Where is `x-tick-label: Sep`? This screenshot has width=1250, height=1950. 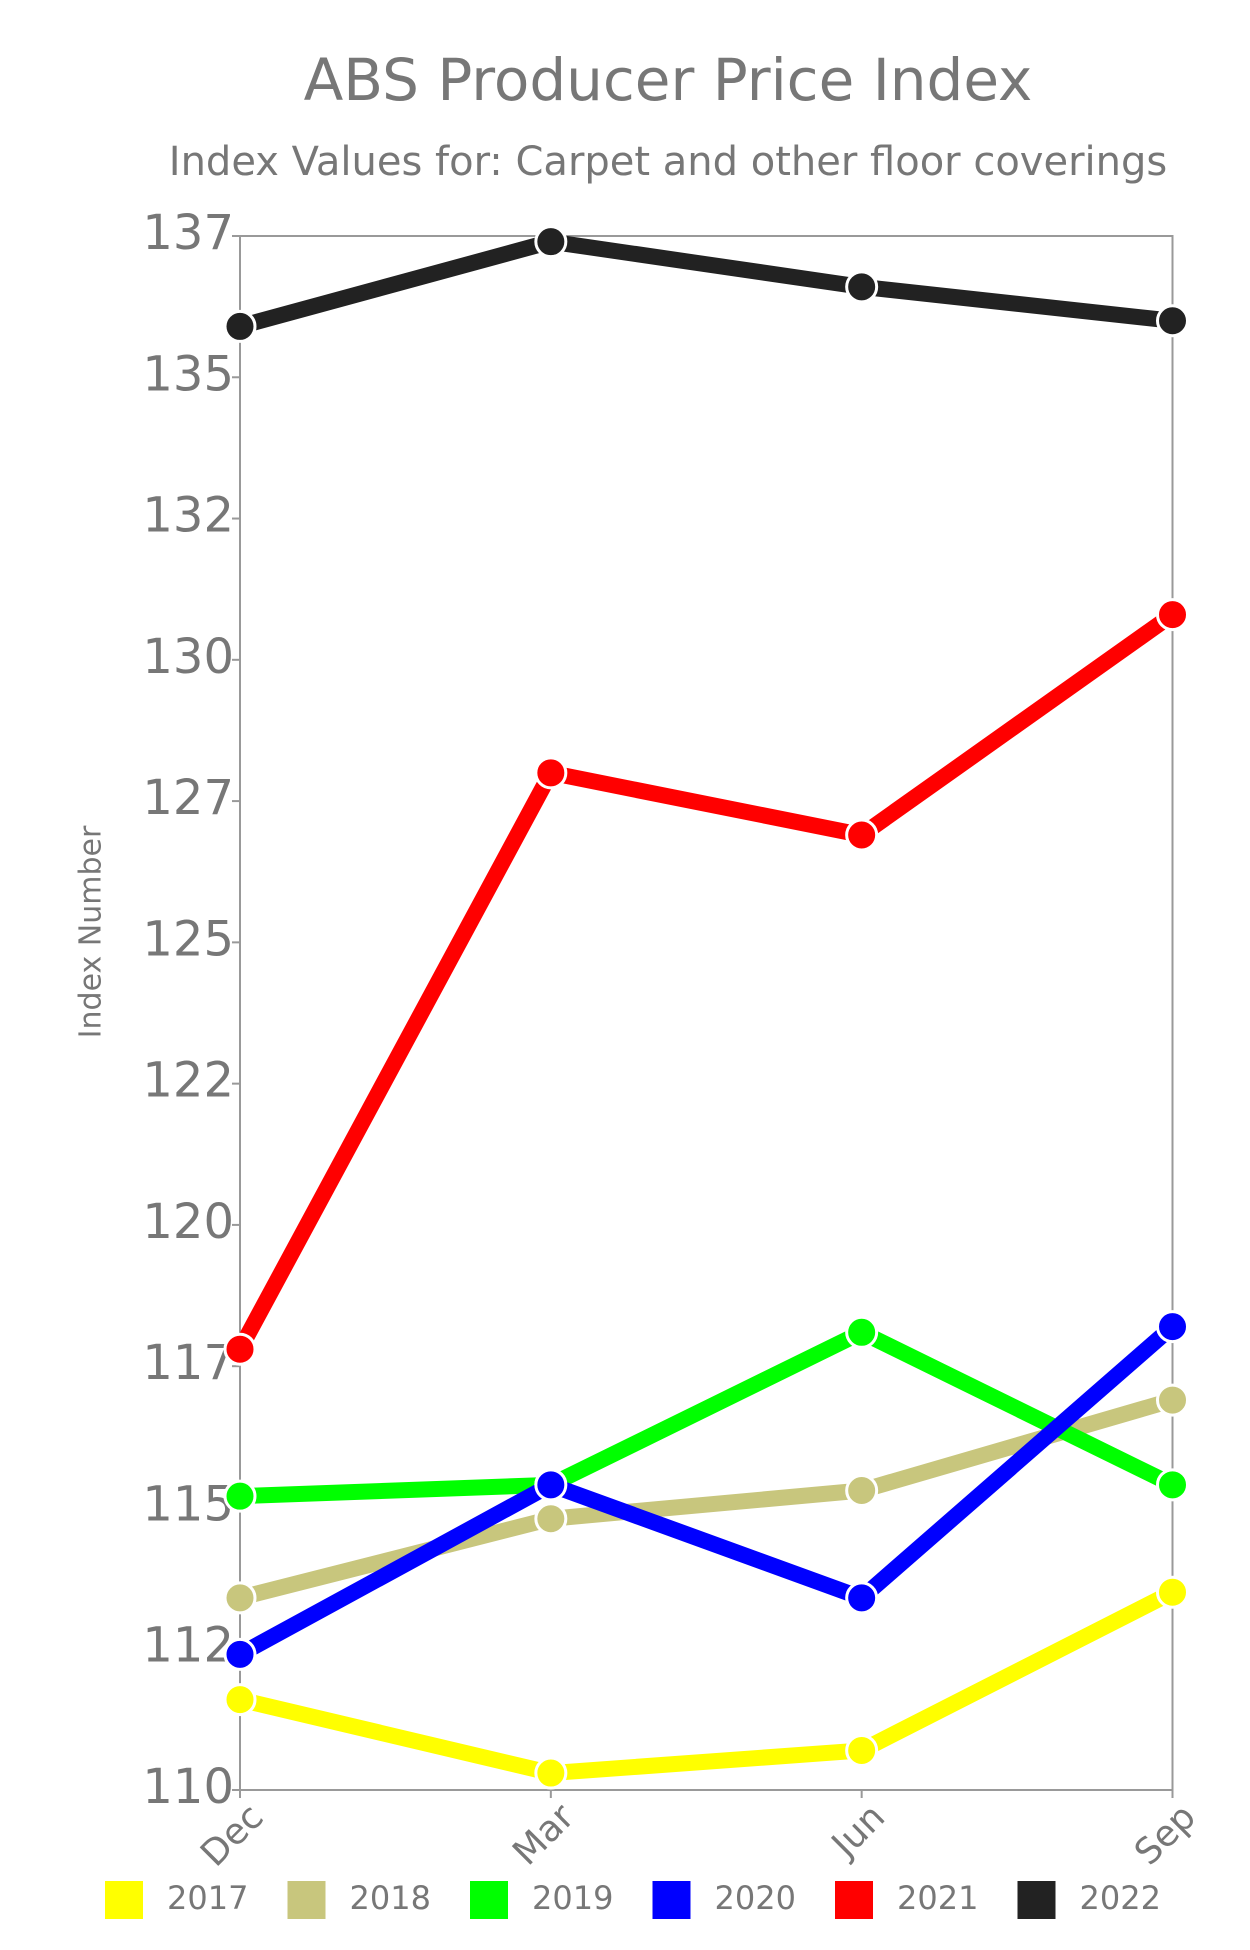 x-tick-label: Sep is located at coordinates (1165, 1834).